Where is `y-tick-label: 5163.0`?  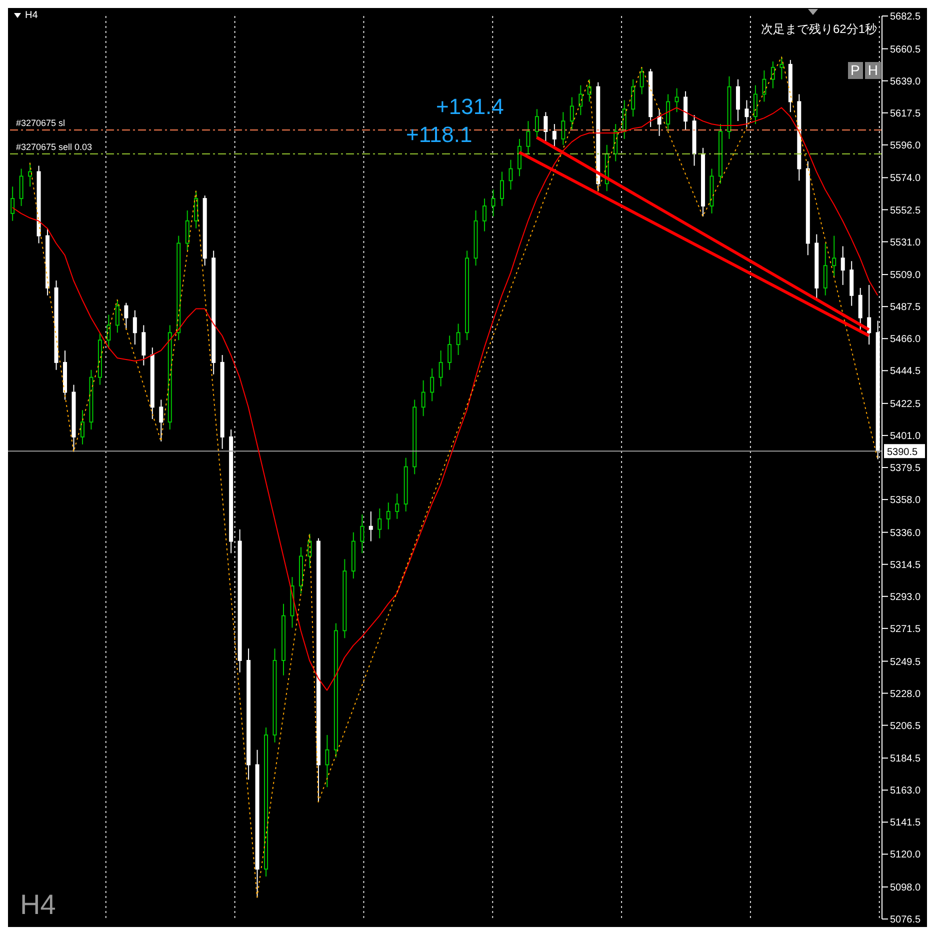
y-tick-label: 5163.0 is located at coordinates (906, 791).